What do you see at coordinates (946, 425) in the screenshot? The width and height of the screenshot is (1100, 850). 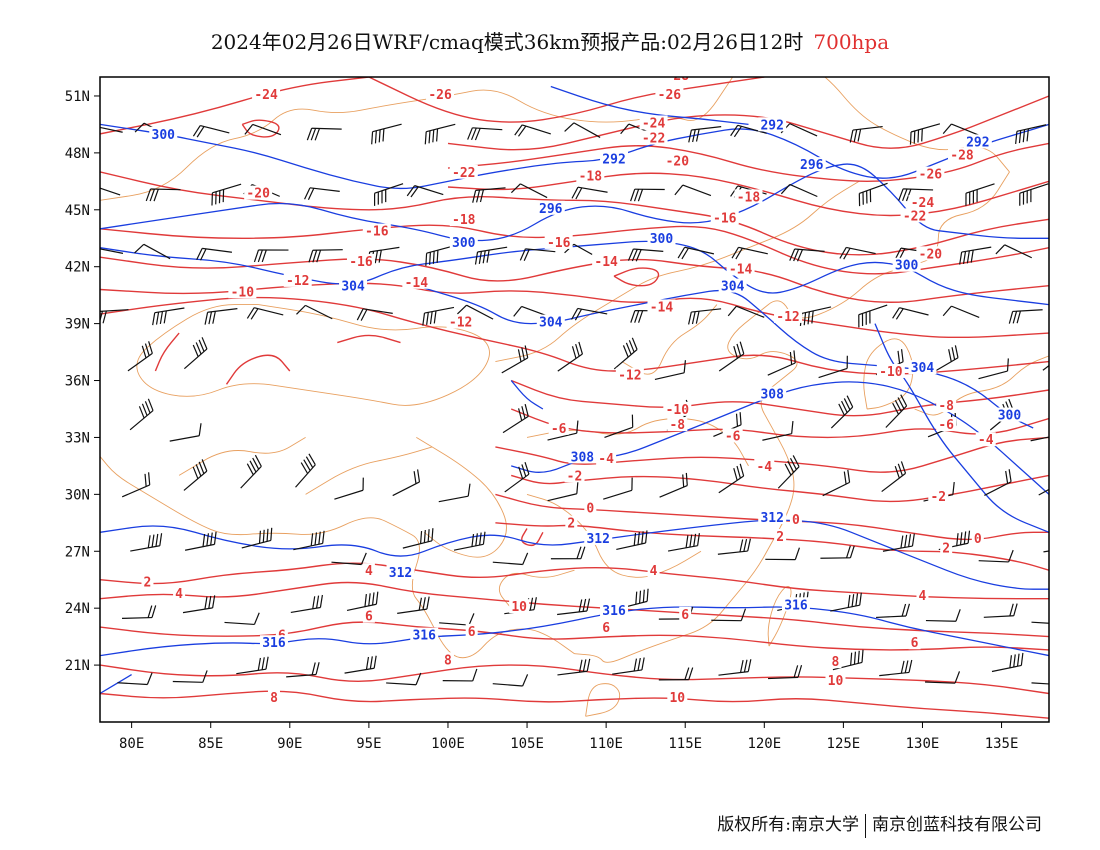 I see `temperature-label: -6` at bounding box center [946, 425].